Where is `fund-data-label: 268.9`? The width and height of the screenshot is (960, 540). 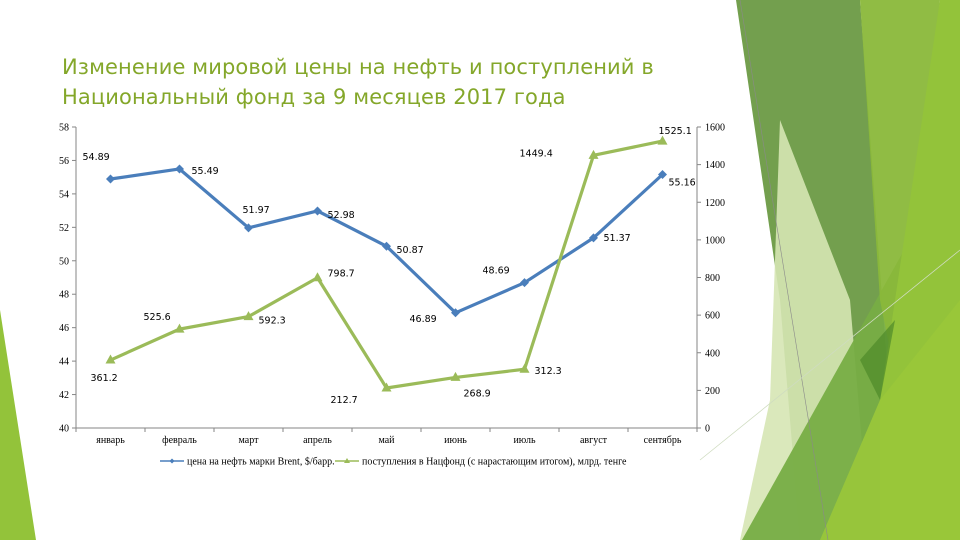 fund-data-label: 268.9 is located at coordinates (477, 393).